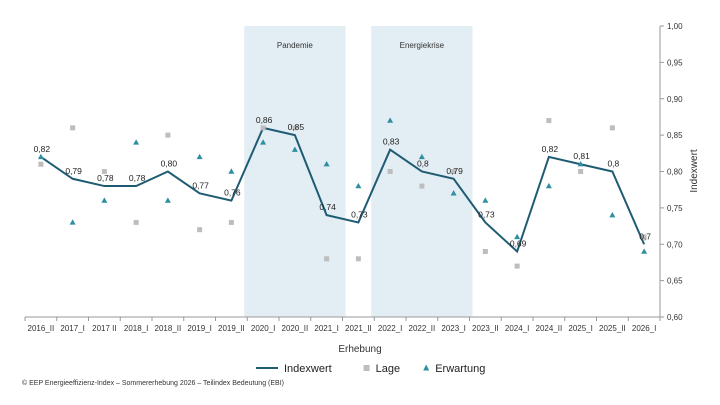  Describe the element at coordinates (136, 328) in the screenshot. I see `x-tick-label: 2018_I` at that location.